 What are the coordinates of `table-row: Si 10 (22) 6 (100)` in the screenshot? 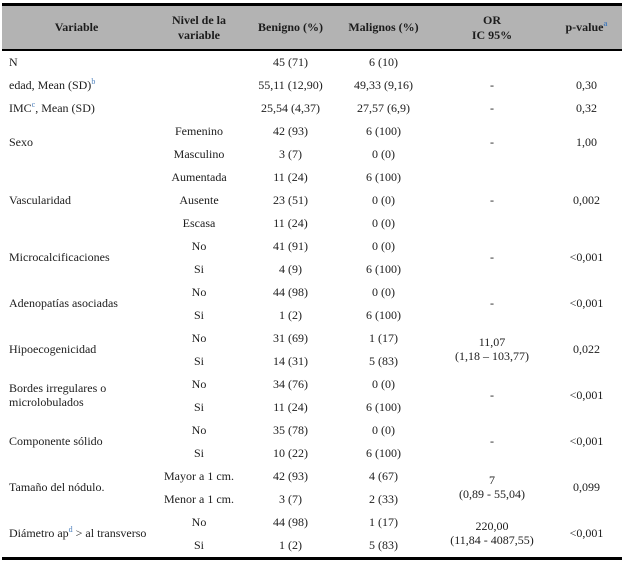 It's located at (312, 453).